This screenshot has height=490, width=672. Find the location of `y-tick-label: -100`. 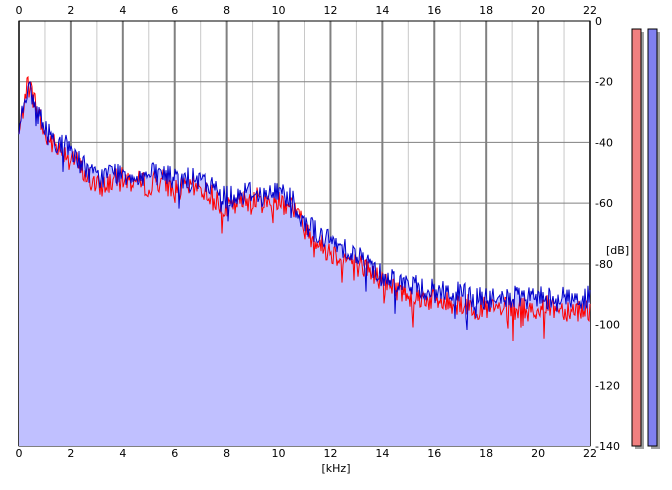

y-tick-label: -100 is located at coordinates (607, 325).